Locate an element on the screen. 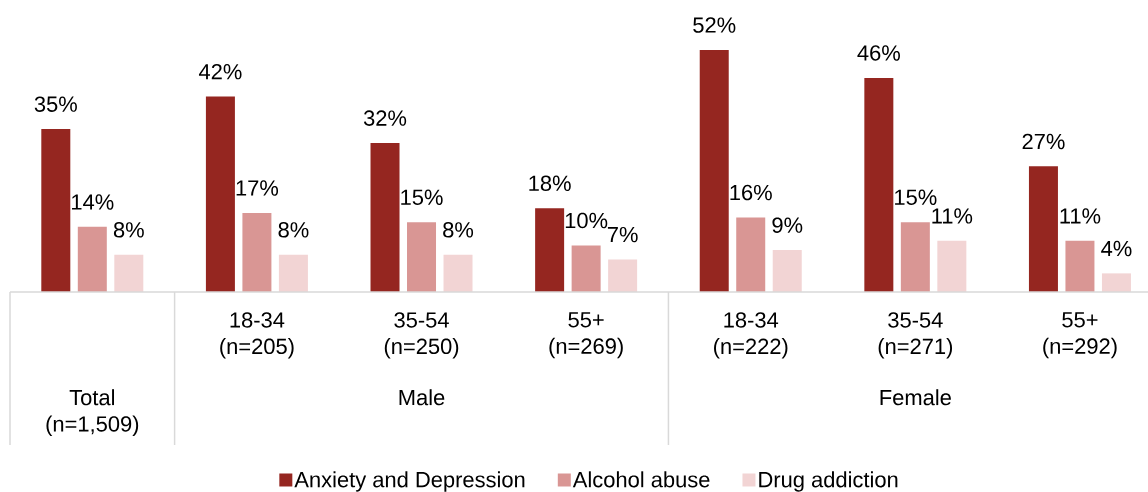 This screenshot has width=1148, height=492. x-tick-label: 18-34 (n=222) is located at coordinates (751, 335).